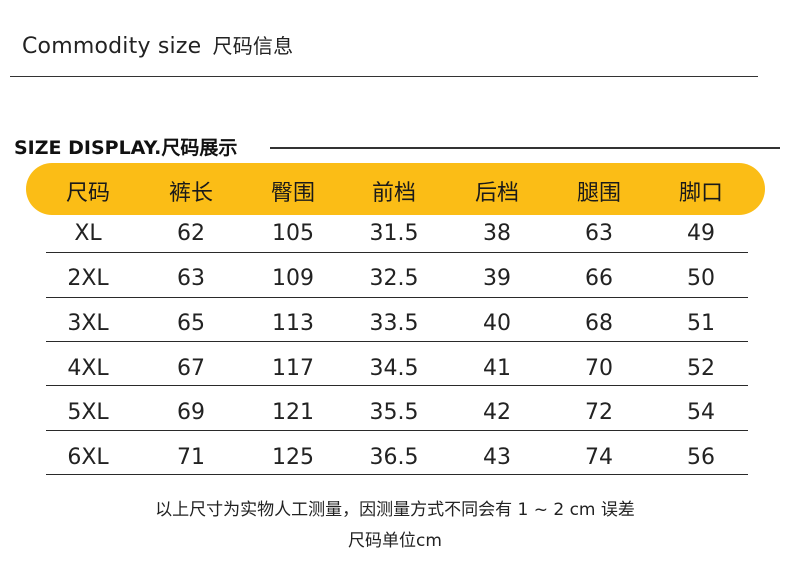 The height and width of the screenshot is (575, 790). Describe the element at coordinates (395, 541) in the screenshot. I see `unit-note: 尺码单位cm` at that location.